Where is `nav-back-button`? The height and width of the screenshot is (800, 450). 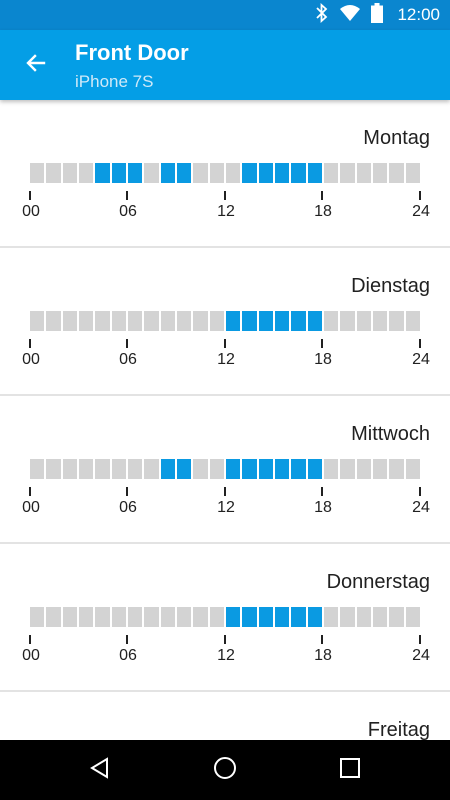
nav-back-button is located at coordinates (100, 770).